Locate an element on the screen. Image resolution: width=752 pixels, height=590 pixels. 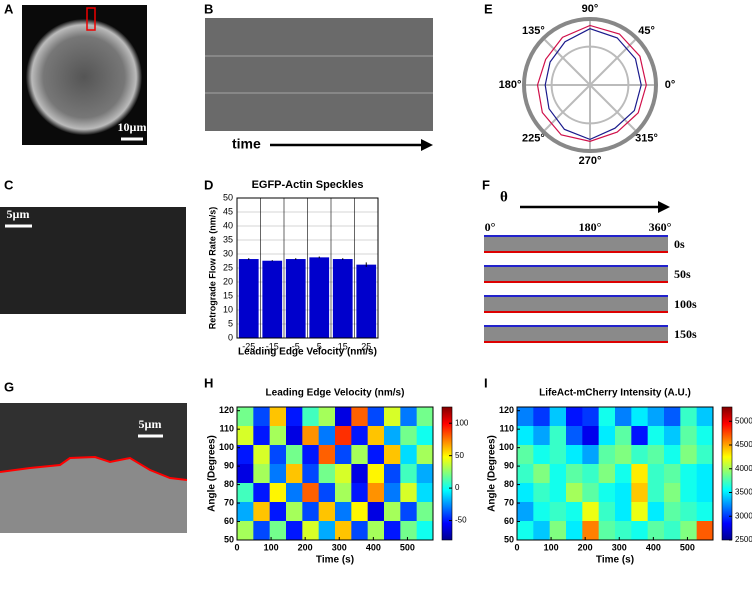
scale-label: 10µm is located at coordinates (132, 127).